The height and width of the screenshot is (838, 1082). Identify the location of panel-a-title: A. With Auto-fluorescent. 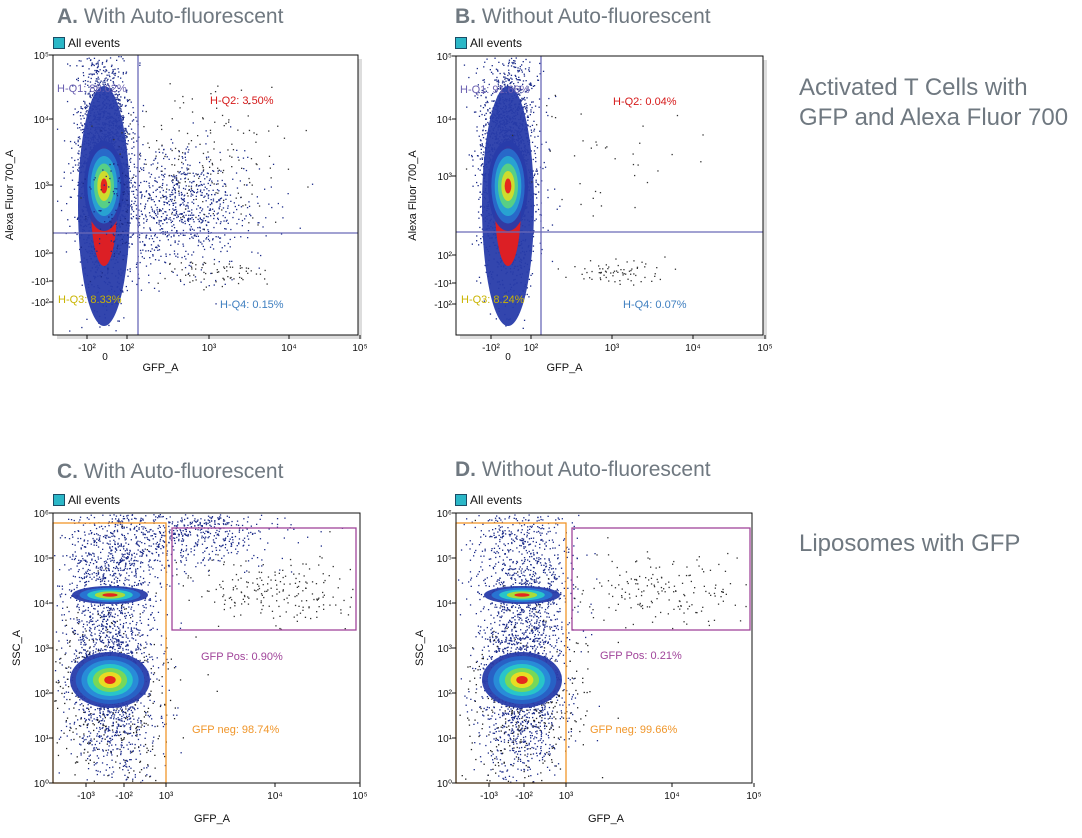
(170, 17).